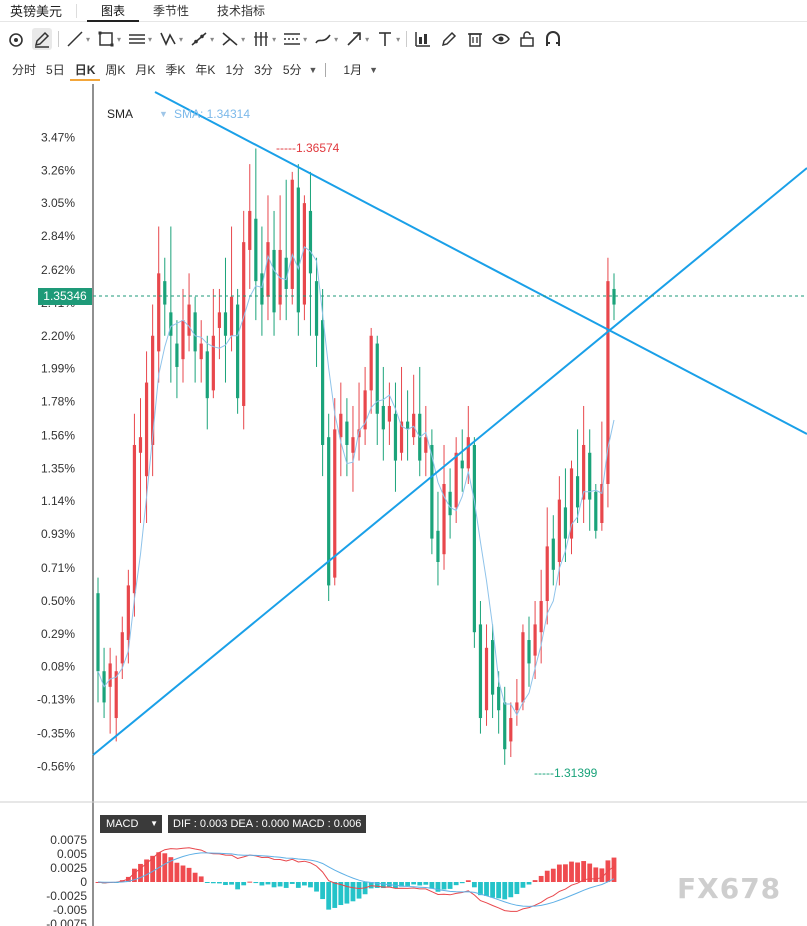  Describe the element at coordinates (292, 70) in the screenshot. I see `period-5min: 5分` at that location.